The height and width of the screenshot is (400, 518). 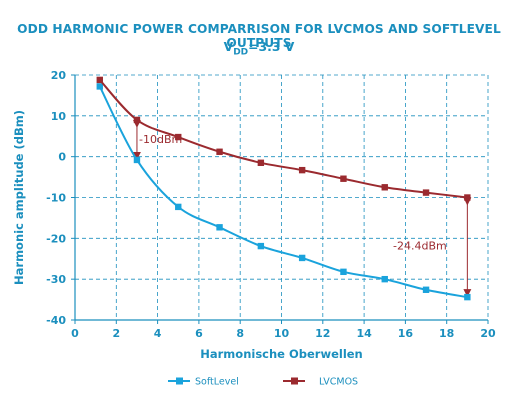 I want to click on annotation-label: -10dBm, so click(x=160, y=139).